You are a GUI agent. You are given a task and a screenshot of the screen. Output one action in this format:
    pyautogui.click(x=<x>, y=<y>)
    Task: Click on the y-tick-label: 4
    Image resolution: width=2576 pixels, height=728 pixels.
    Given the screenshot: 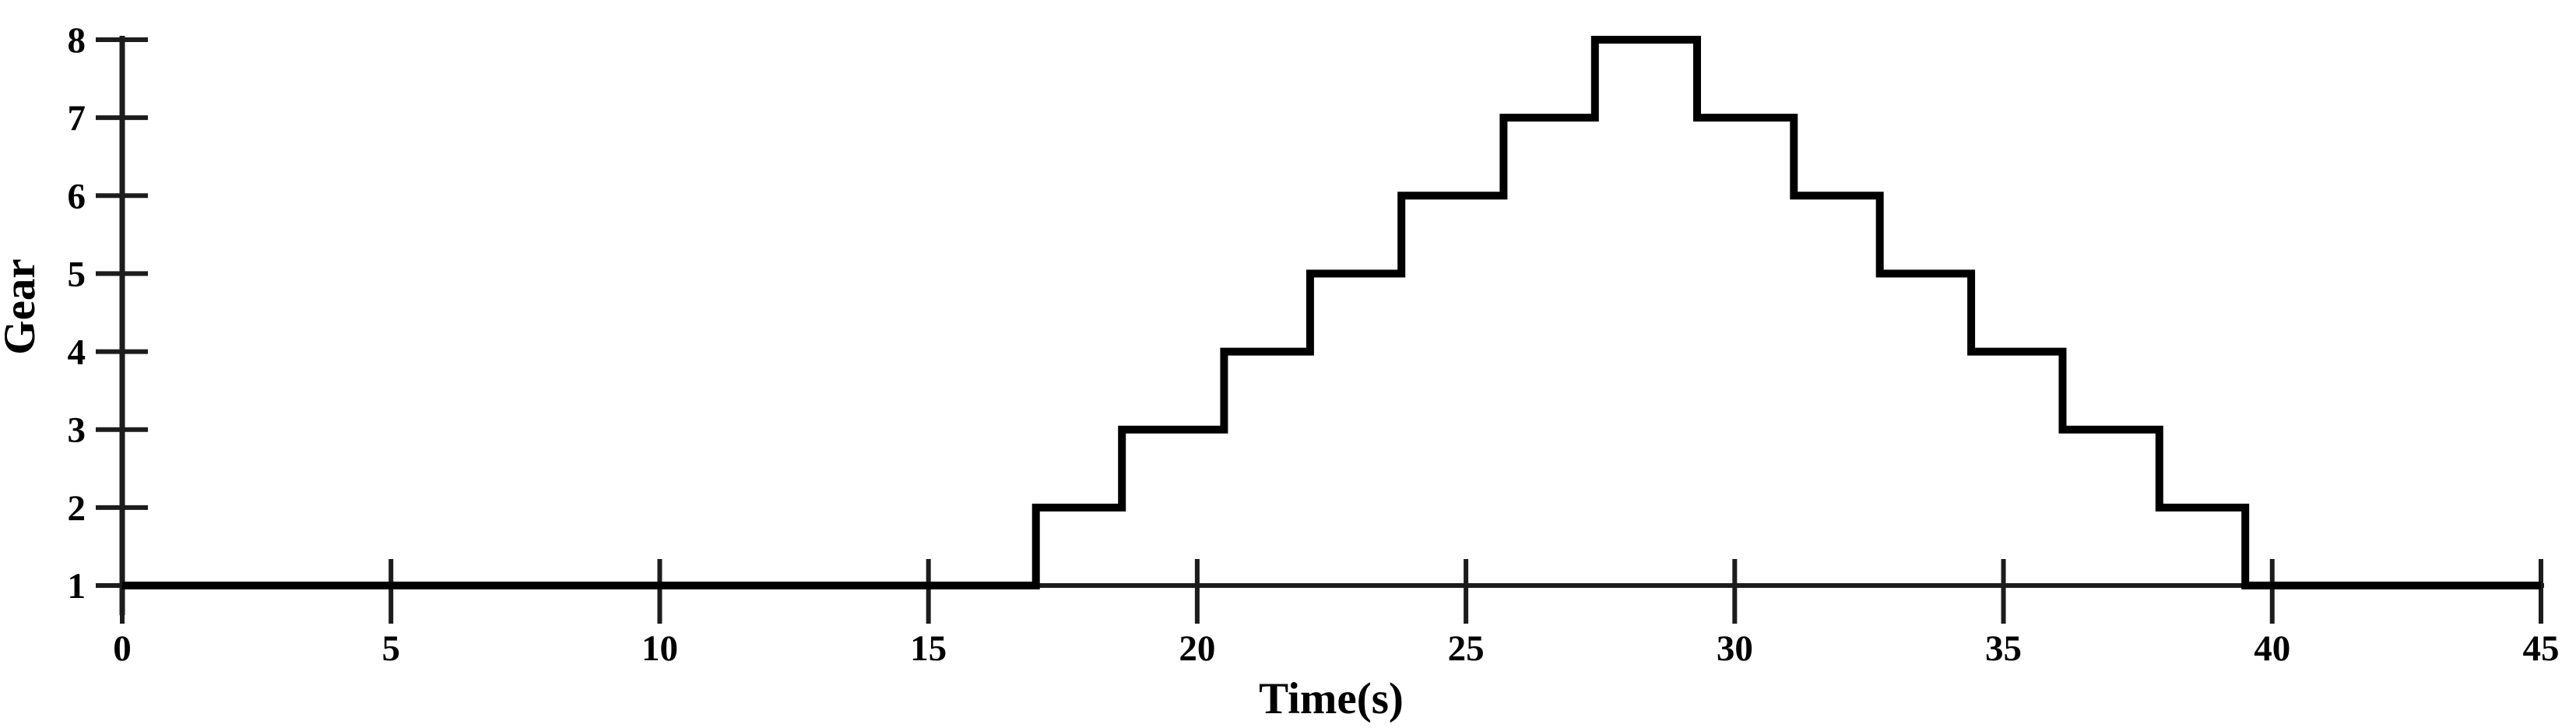 What is the action you would take?
    pyautogui.click(x=77, y=353)
    